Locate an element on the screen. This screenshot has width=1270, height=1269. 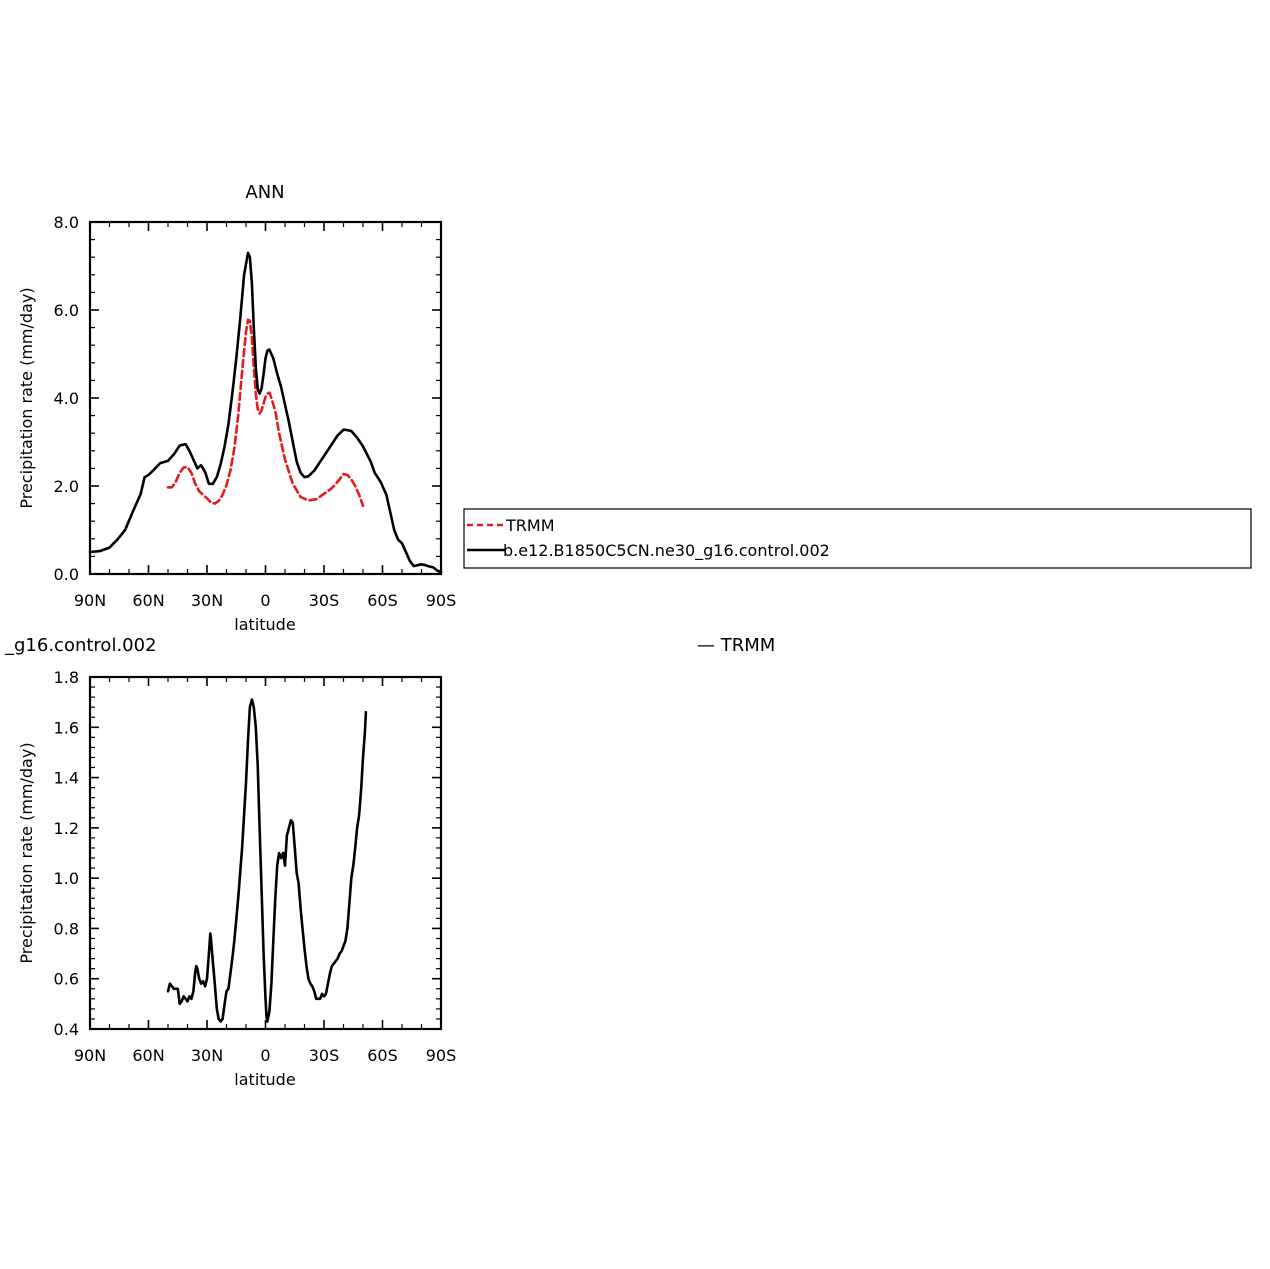
bottom-y-tick-label: 1.0 is located at coordinates (66, 878).